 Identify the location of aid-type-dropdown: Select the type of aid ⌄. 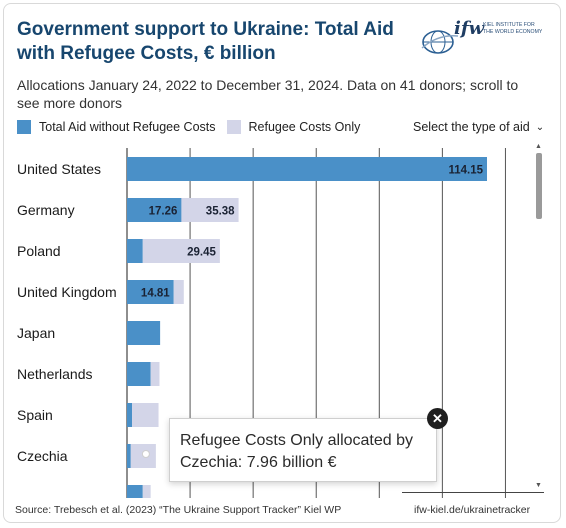
(478, 127).